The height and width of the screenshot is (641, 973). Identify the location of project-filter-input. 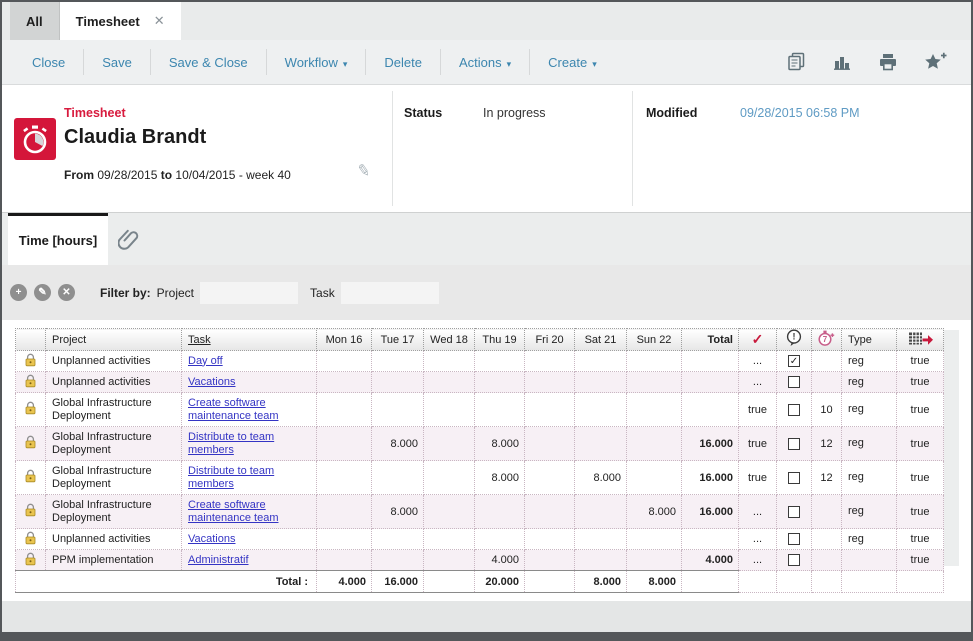
(249, 292).